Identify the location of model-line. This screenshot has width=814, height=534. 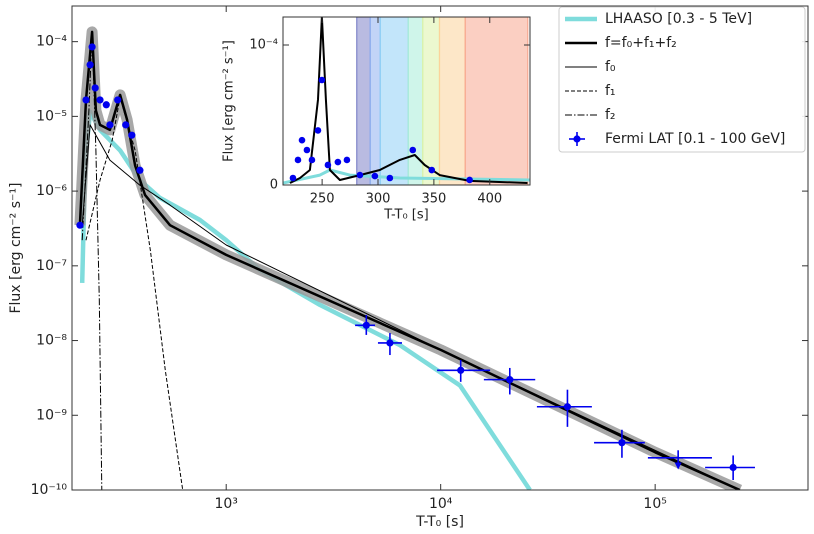
(406, 176).